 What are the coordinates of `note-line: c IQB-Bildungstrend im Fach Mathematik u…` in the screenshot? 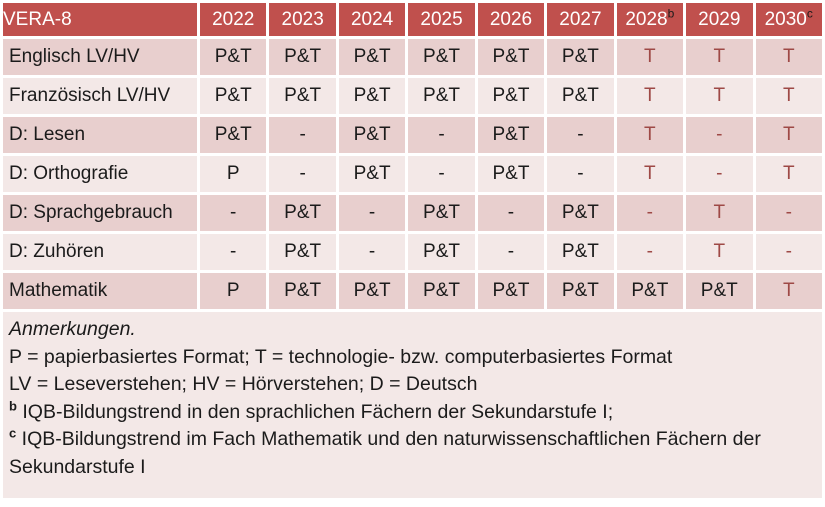 It's located at (385, 451).